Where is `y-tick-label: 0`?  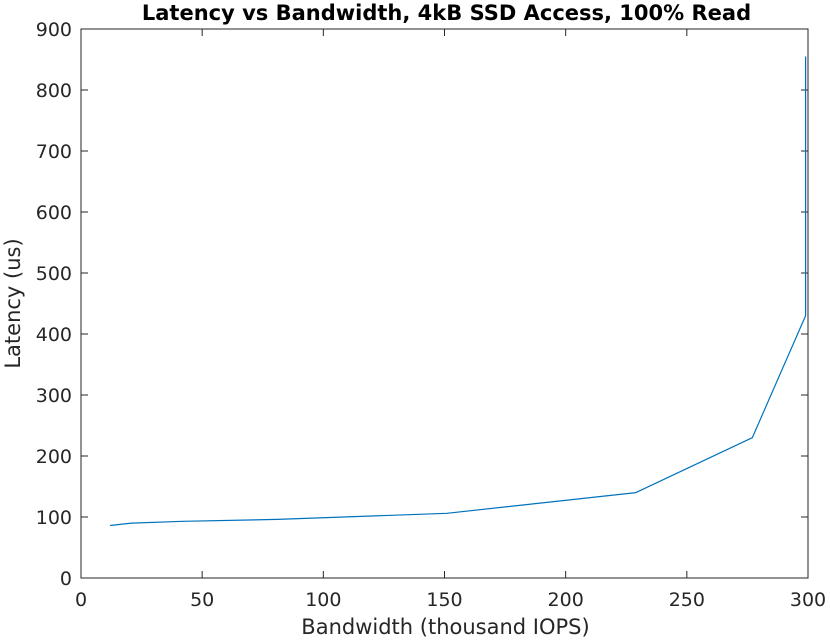 y-tick-label: 0 is located at coordinates (66, 579).